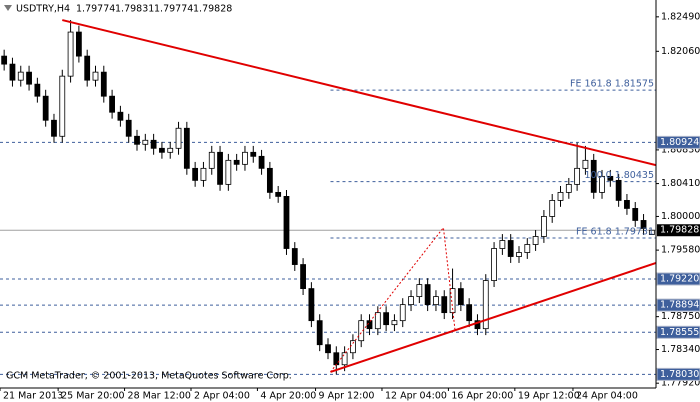  I want to click on x-tick-label: 2 Apr 04:00, so click(222, 396).